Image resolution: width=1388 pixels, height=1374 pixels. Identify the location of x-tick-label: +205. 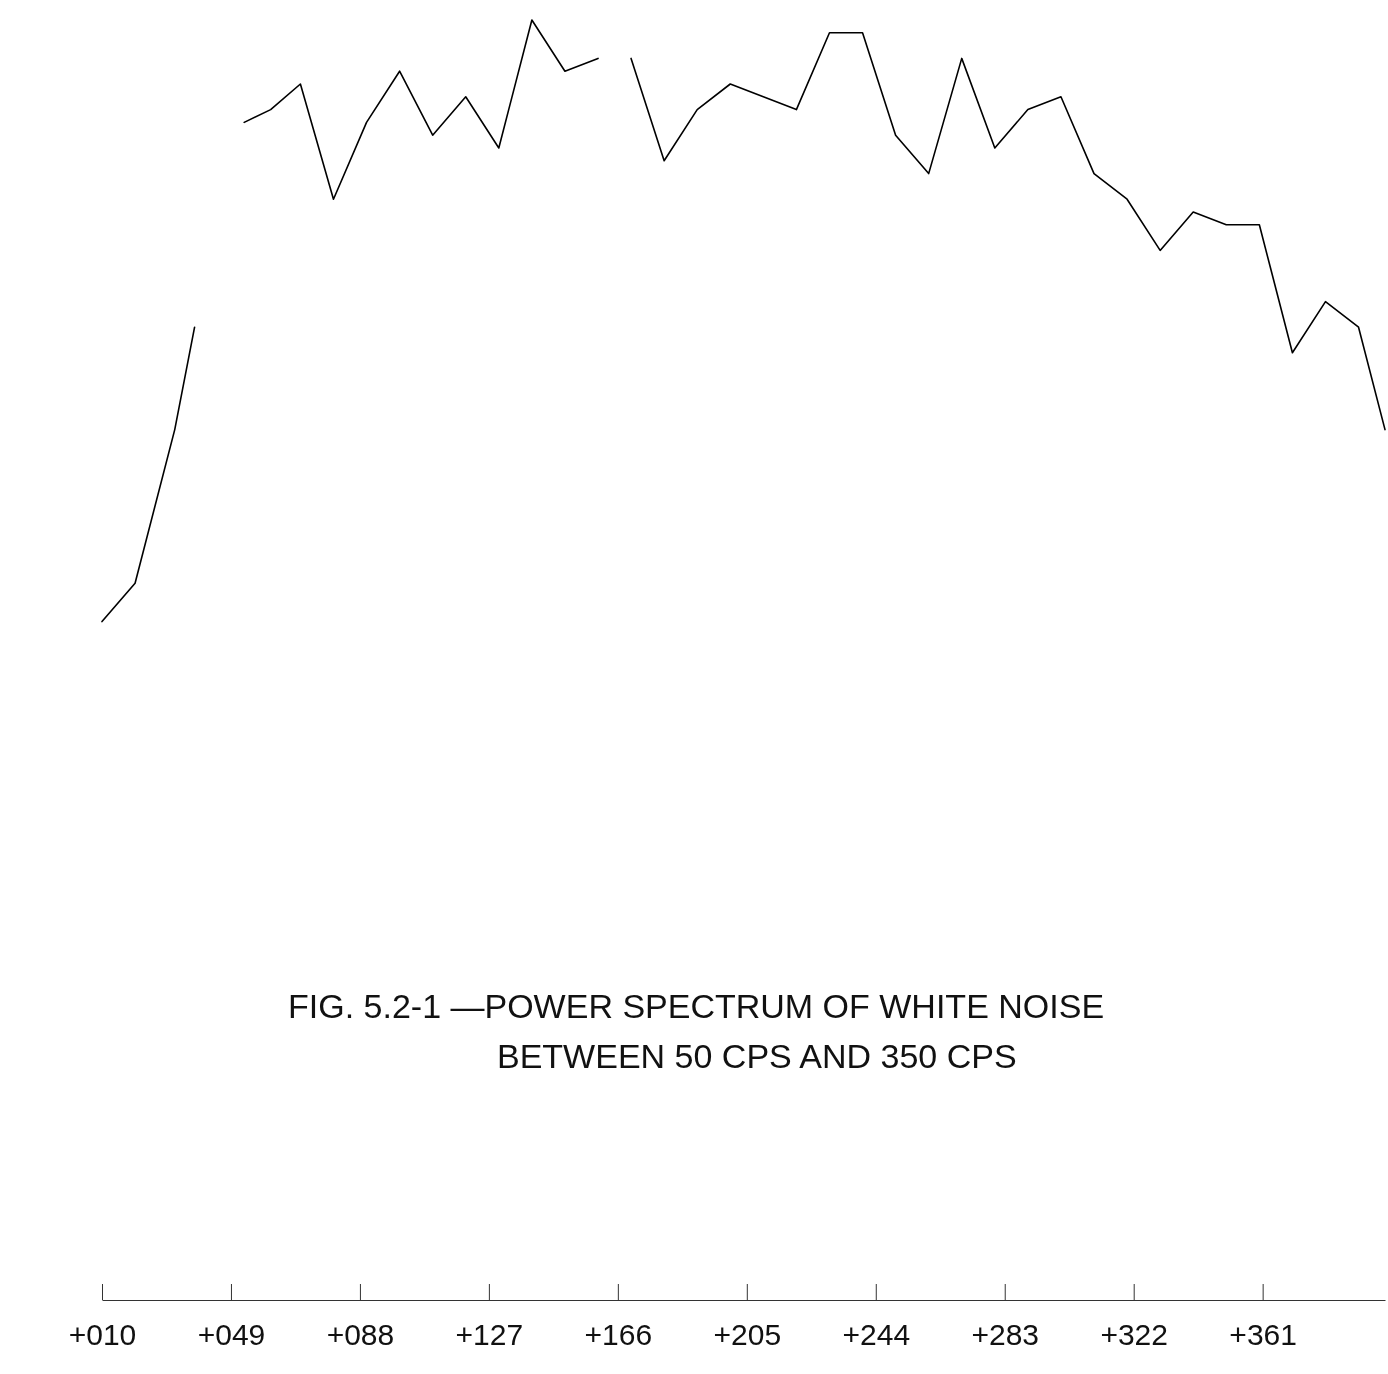
(747, 1334).